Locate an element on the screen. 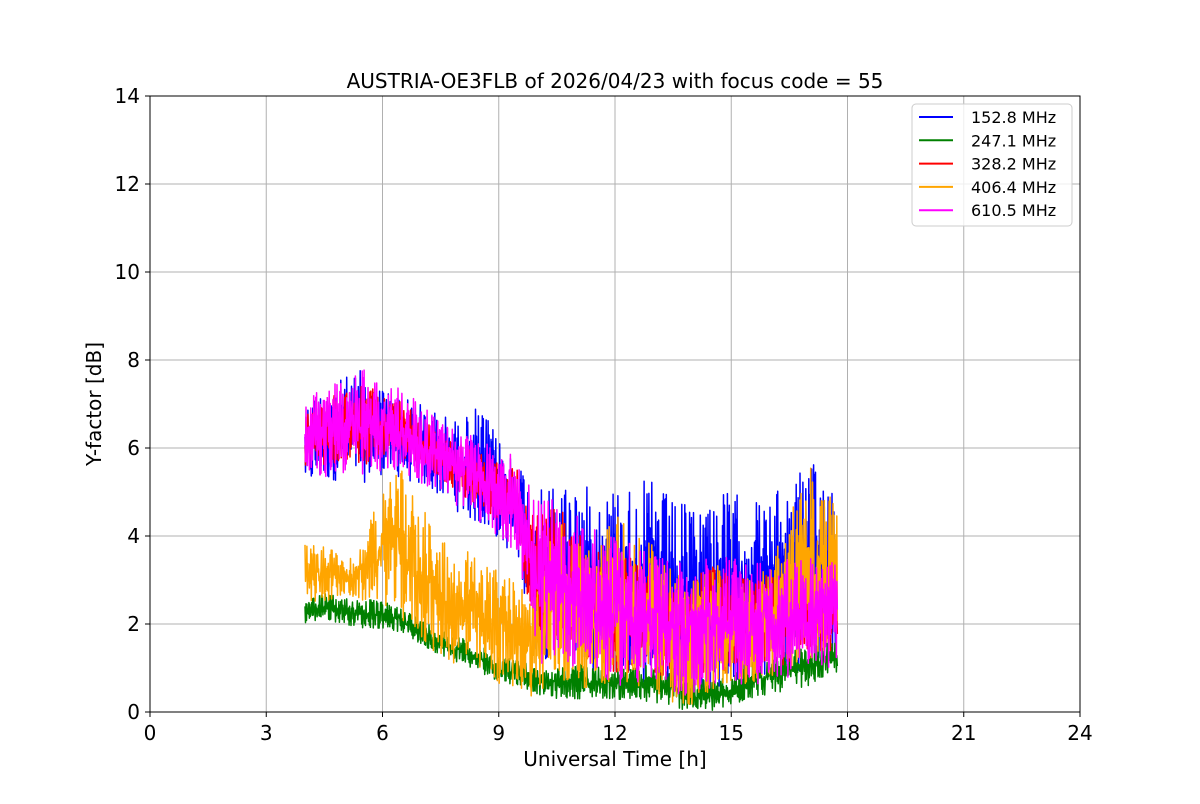 The image size is (1200, 804). y-tick-label: 6 is located at coordinates (133, 448).